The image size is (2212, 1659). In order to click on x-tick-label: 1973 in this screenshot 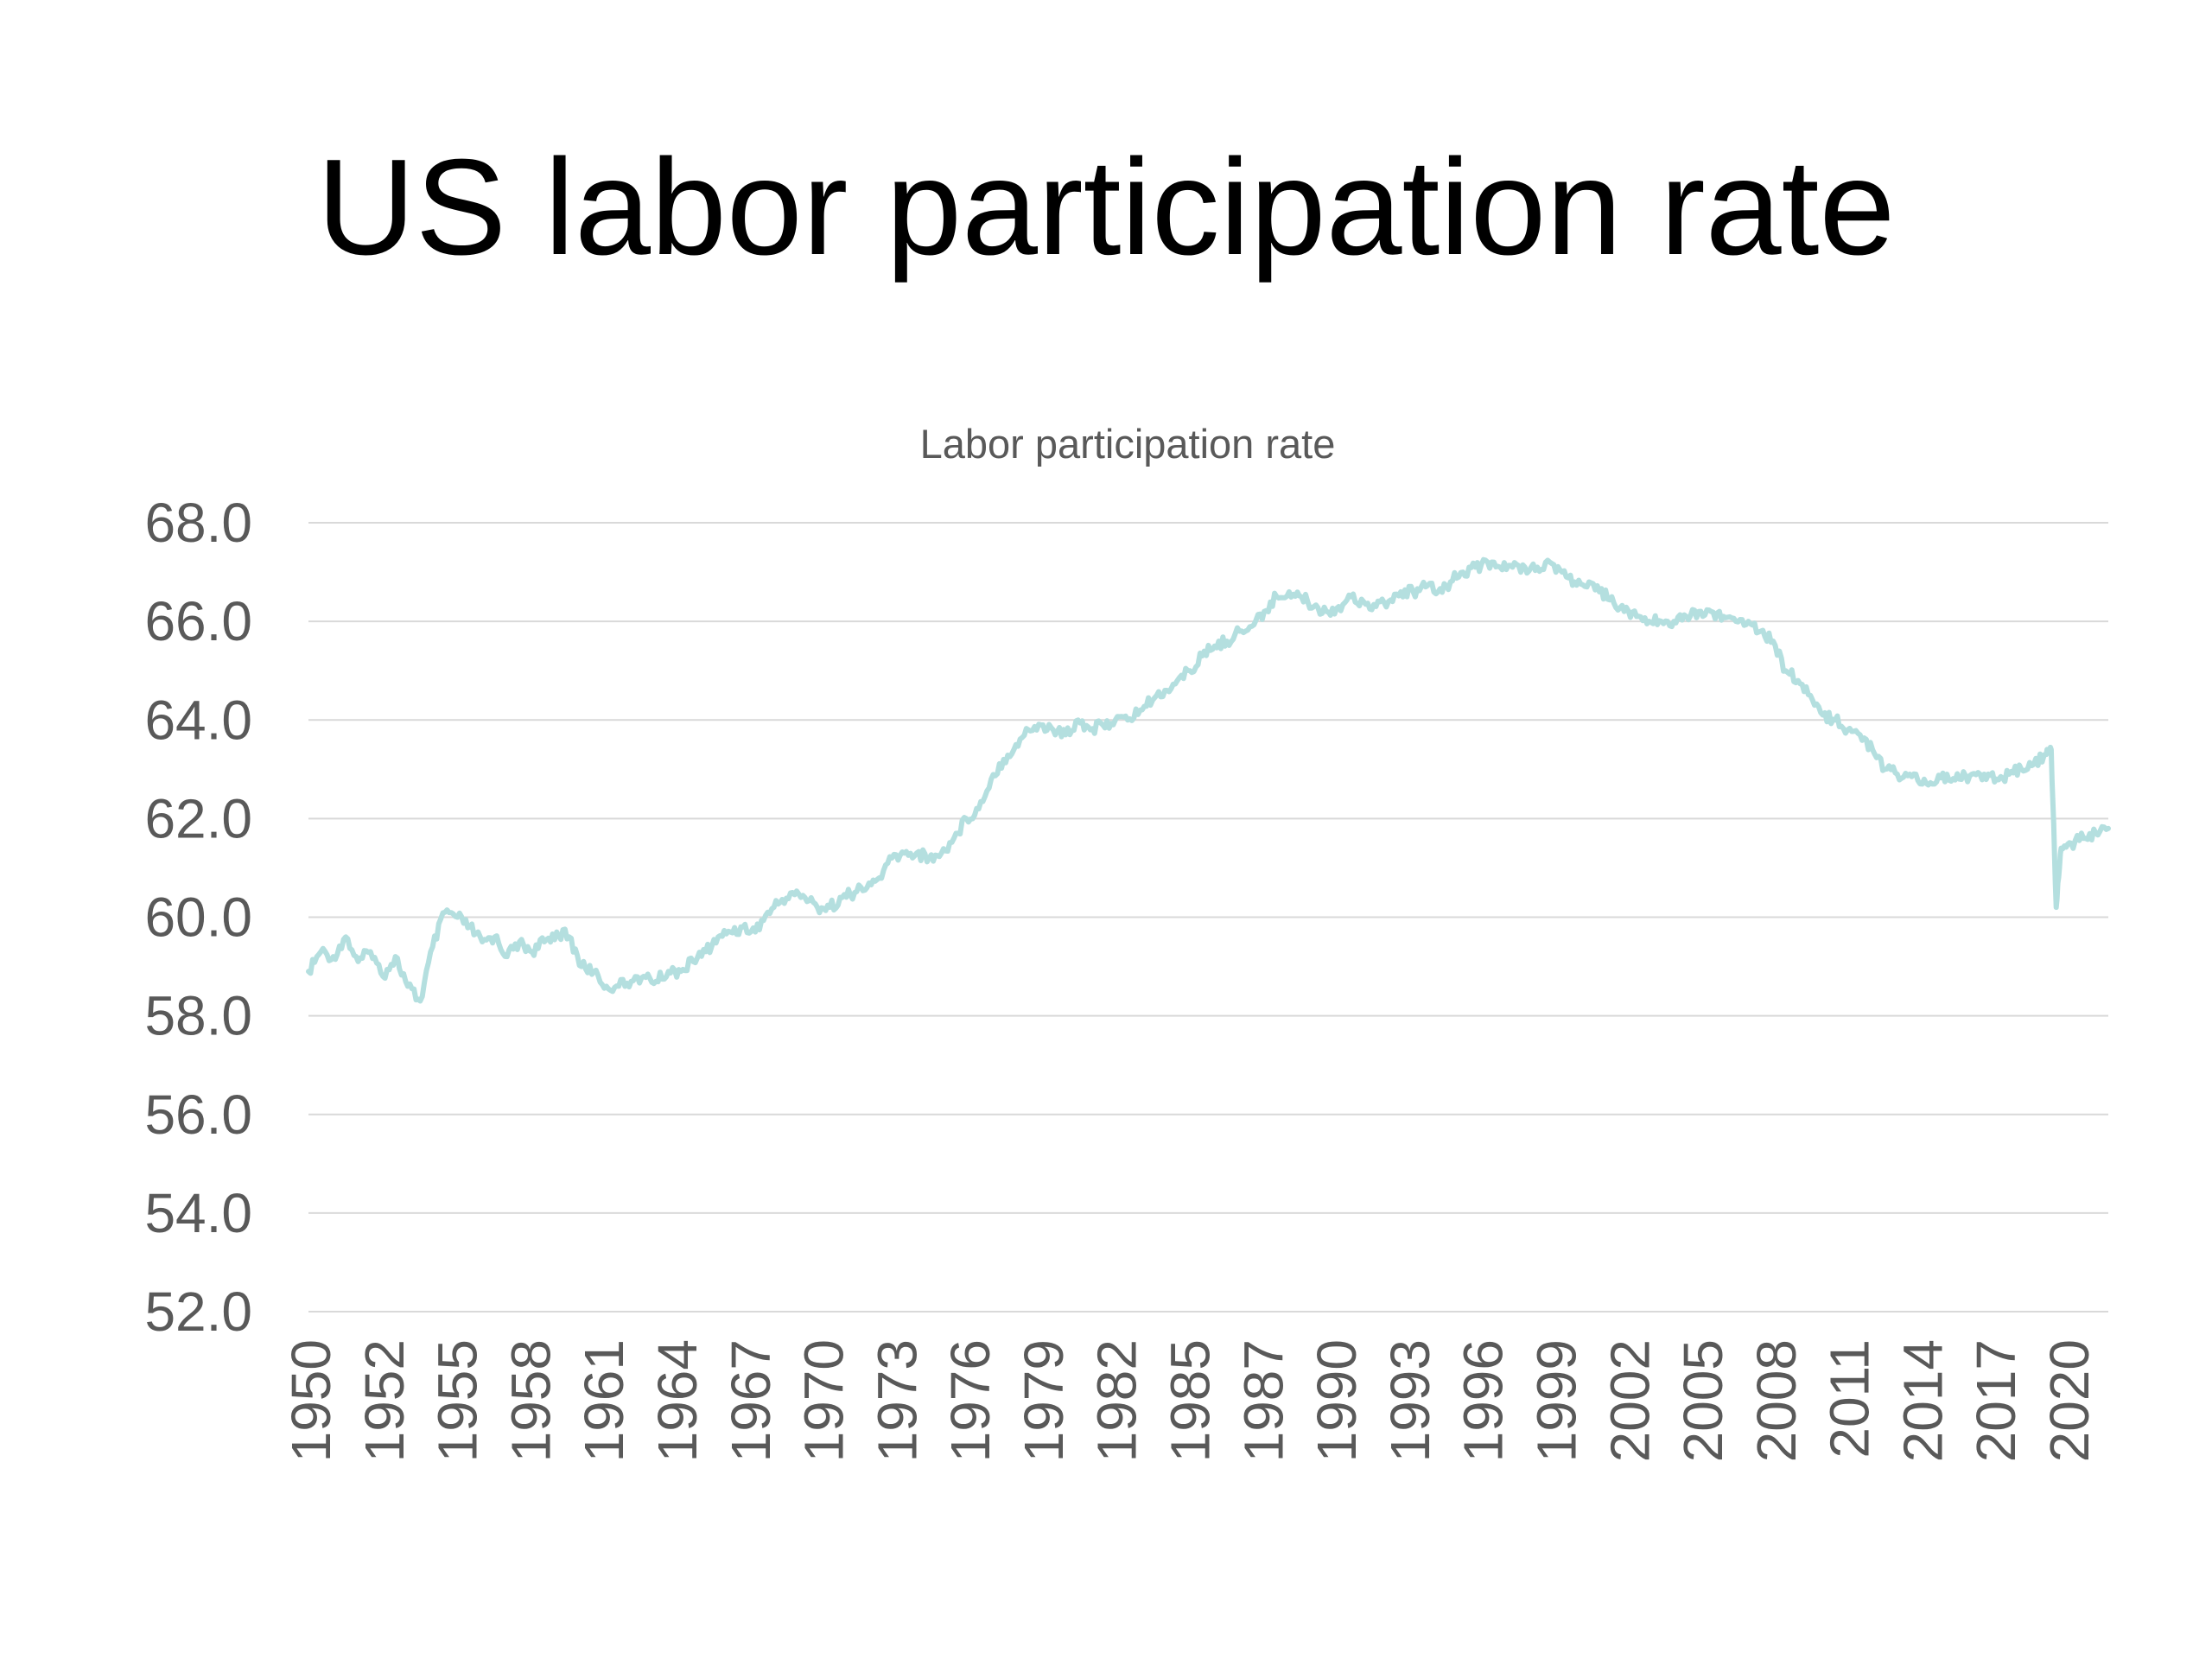, I will do `click(897, 1400)`.